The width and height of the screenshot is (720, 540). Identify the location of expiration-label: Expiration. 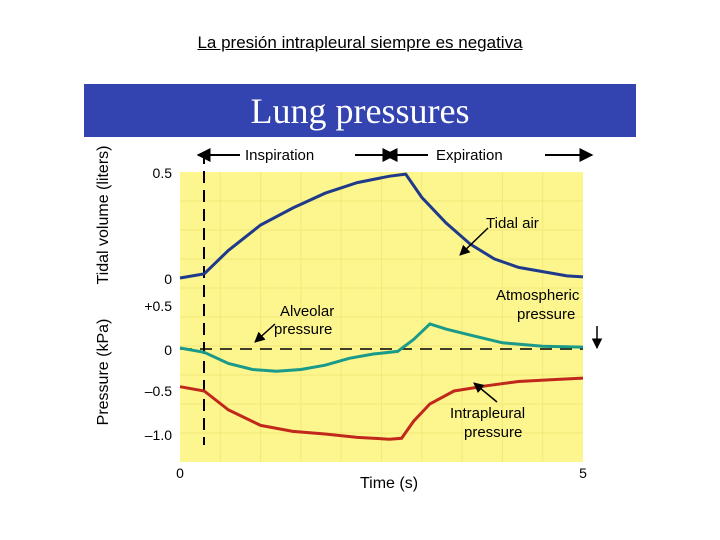
(469, 155).